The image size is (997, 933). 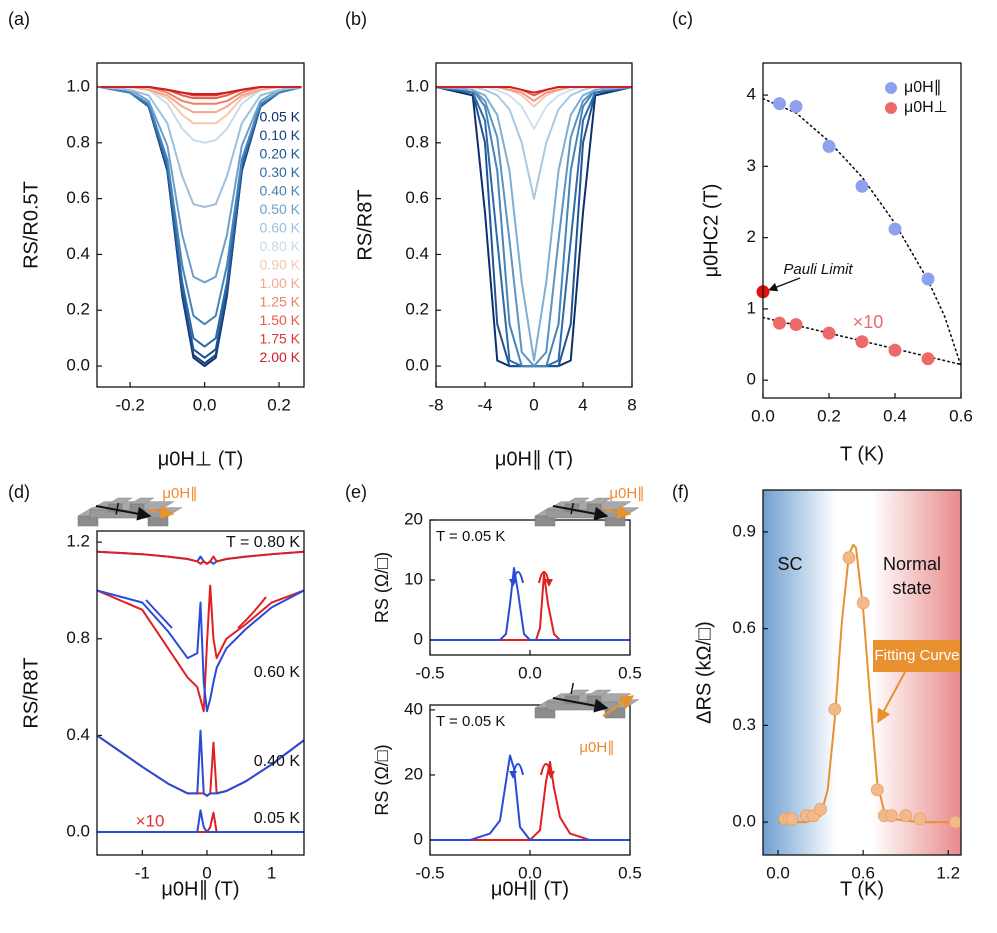 I want to click on y-axis-label: RS (Ω/□), so click(x=382, y=779).